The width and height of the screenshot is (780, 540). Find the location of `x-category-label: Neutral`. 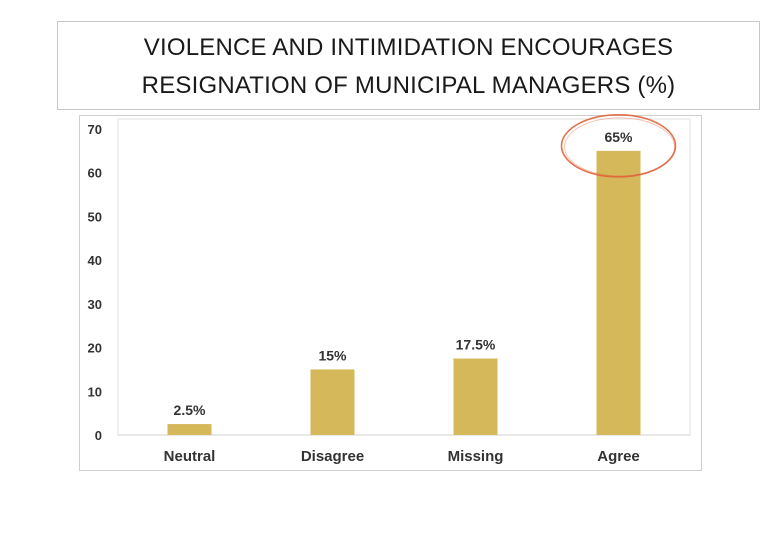

x-category-label: Neutral is located at coordinates (190, 456).